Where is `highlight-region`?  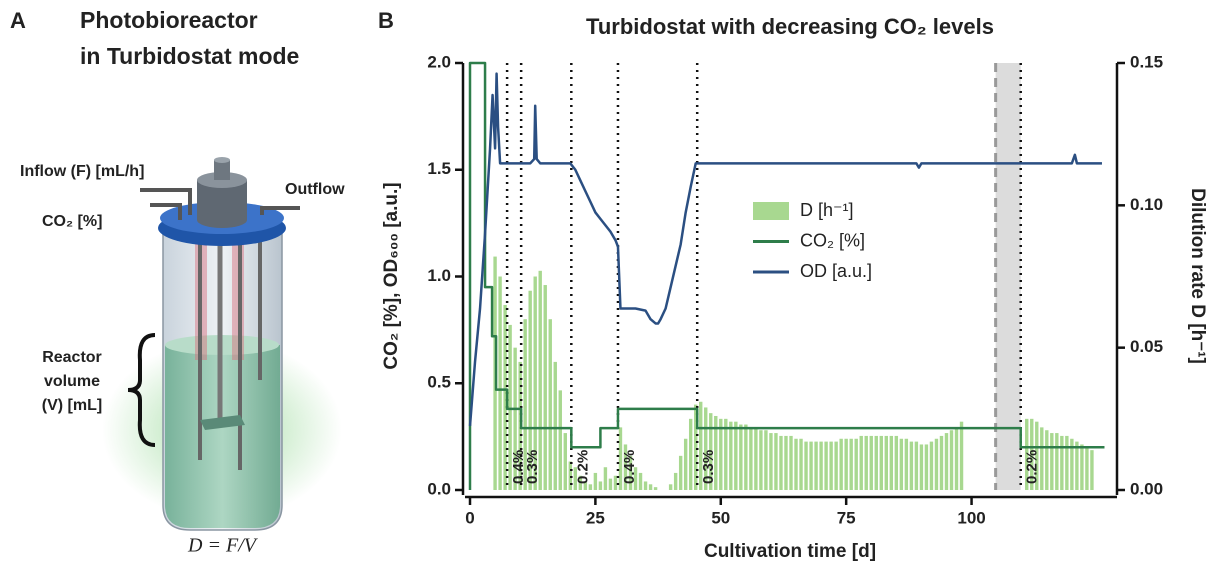
highlight-region is located at coordinates (1008, 276).